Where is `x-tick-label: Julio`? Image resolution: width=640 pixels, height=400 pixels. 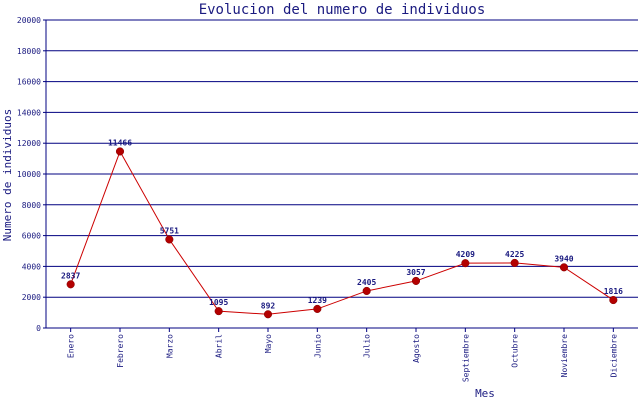 x-tick-label: Julio is located at coordinates (367, 346).